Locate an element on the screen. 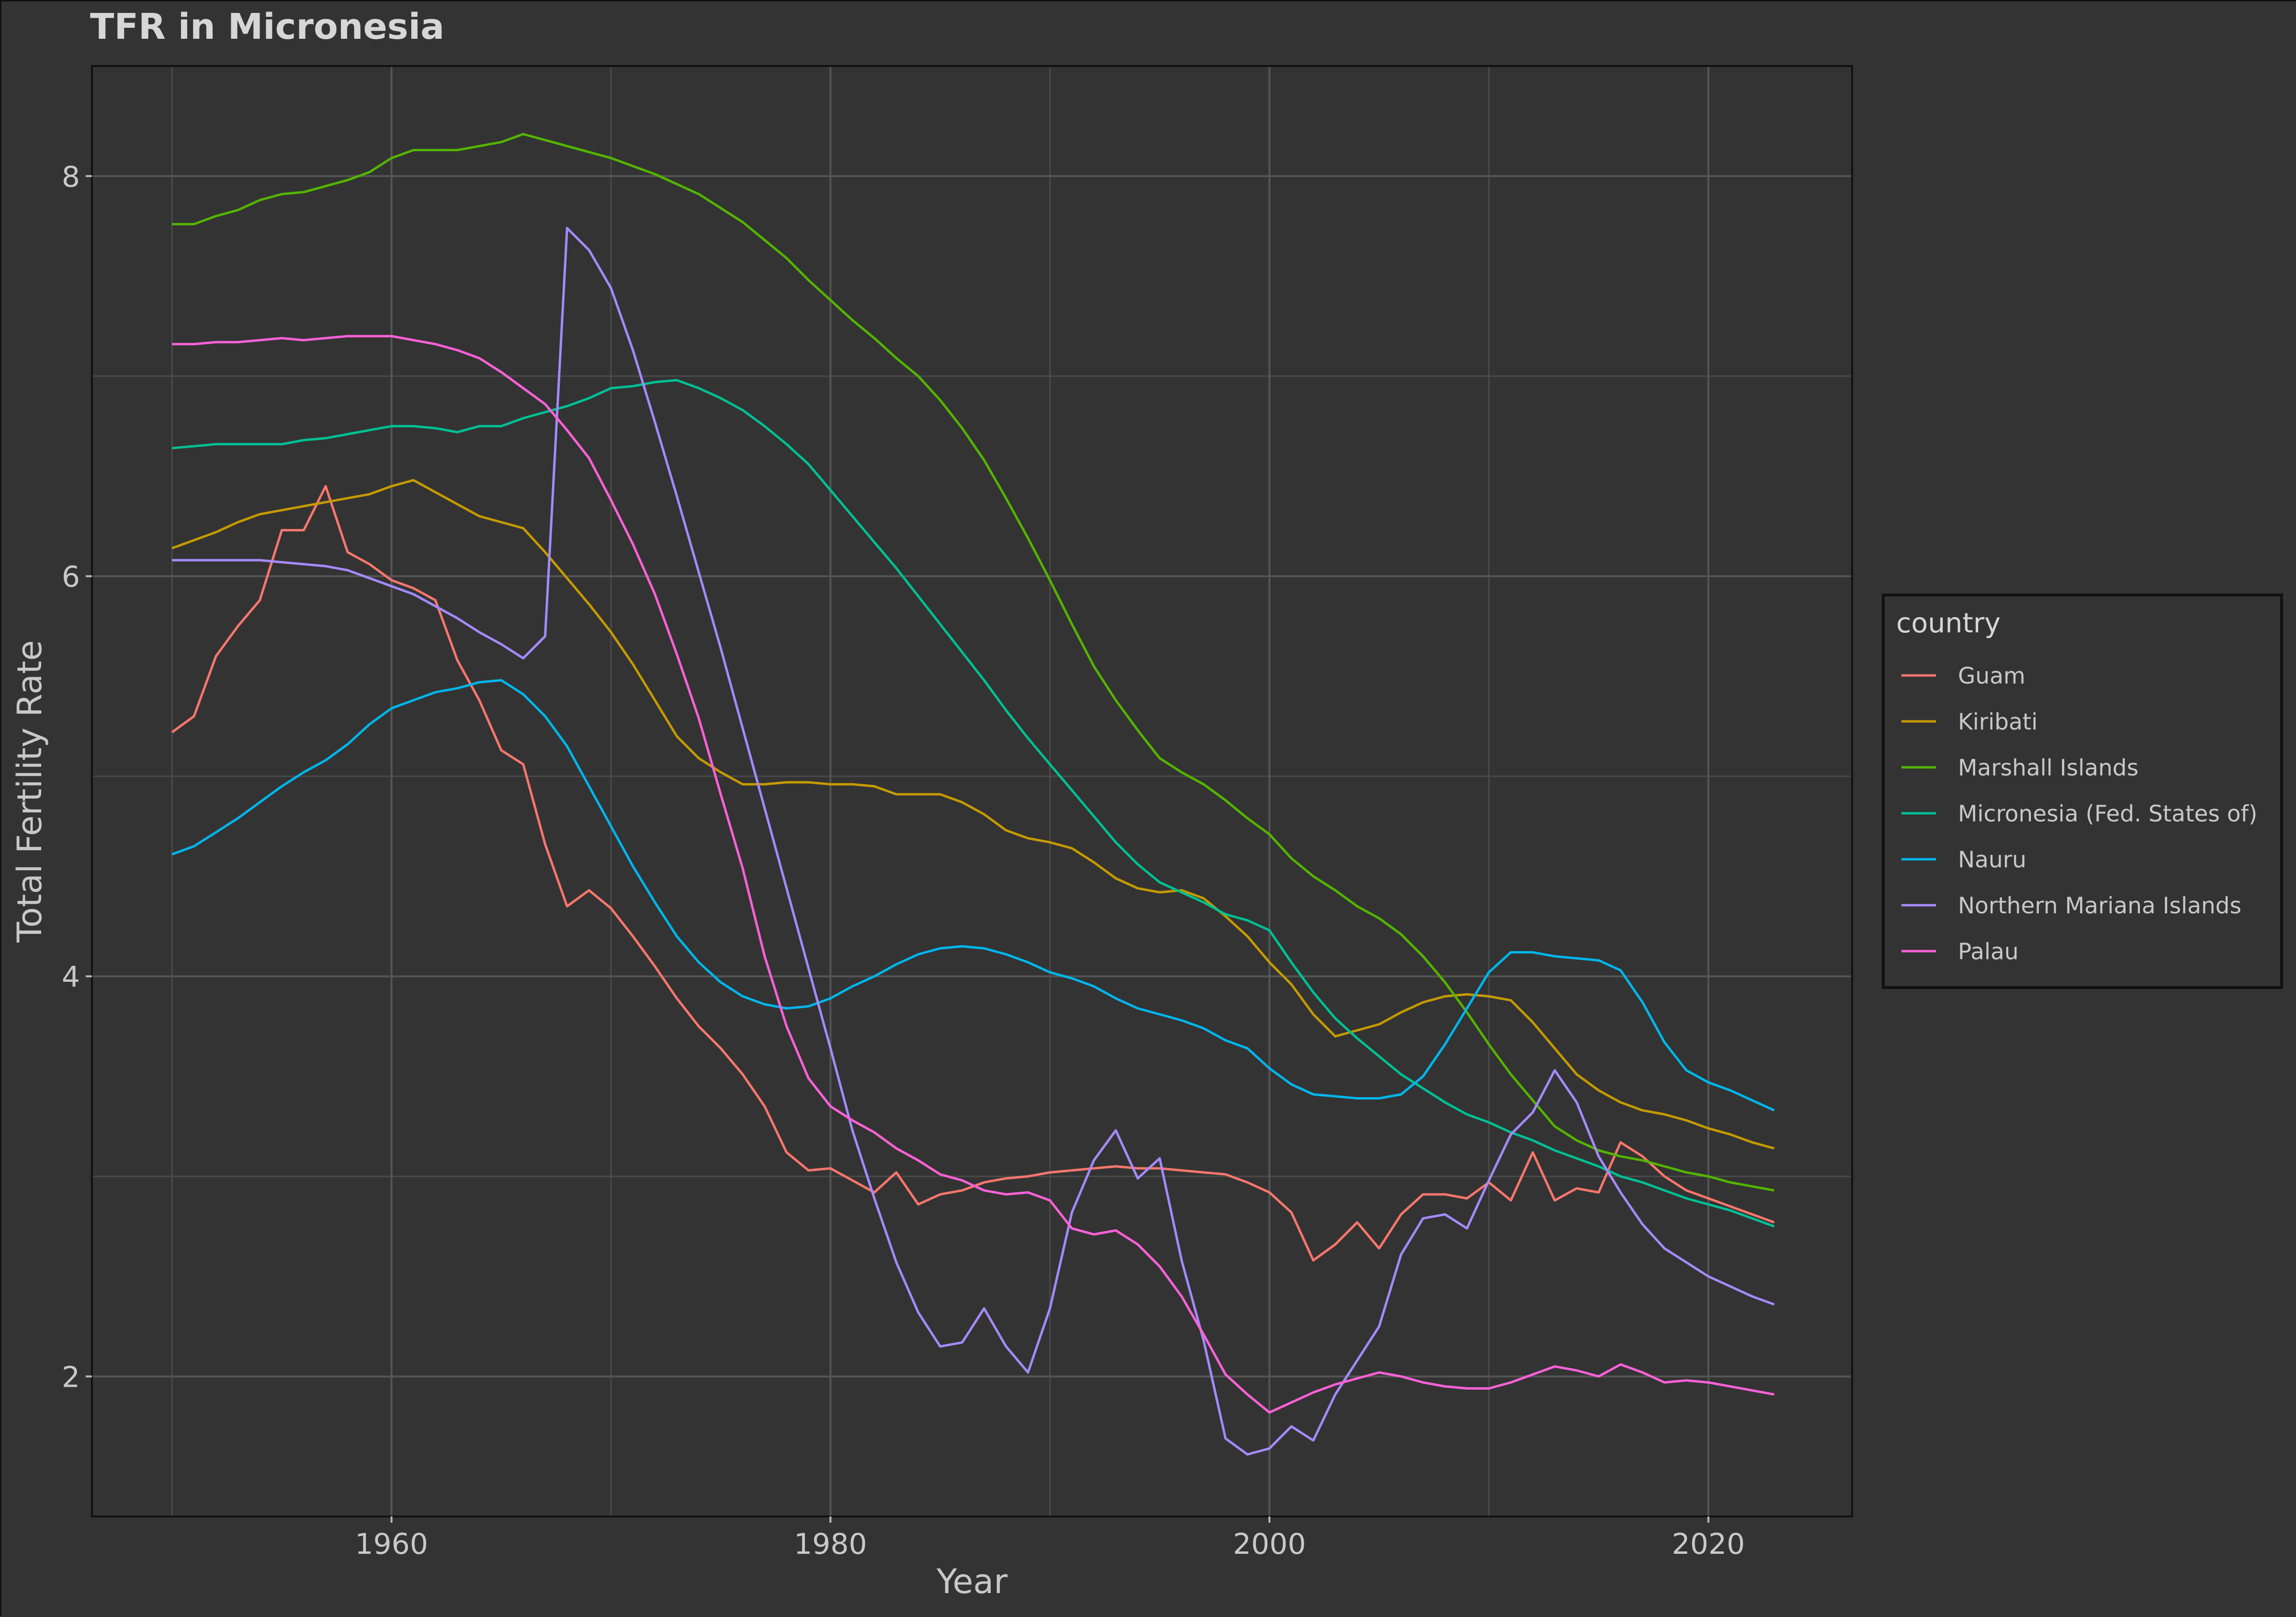 Image resolution: width=2296 pixels, height=1617 pixels. legend-label: Palau is located at coordinates (1988, 952).